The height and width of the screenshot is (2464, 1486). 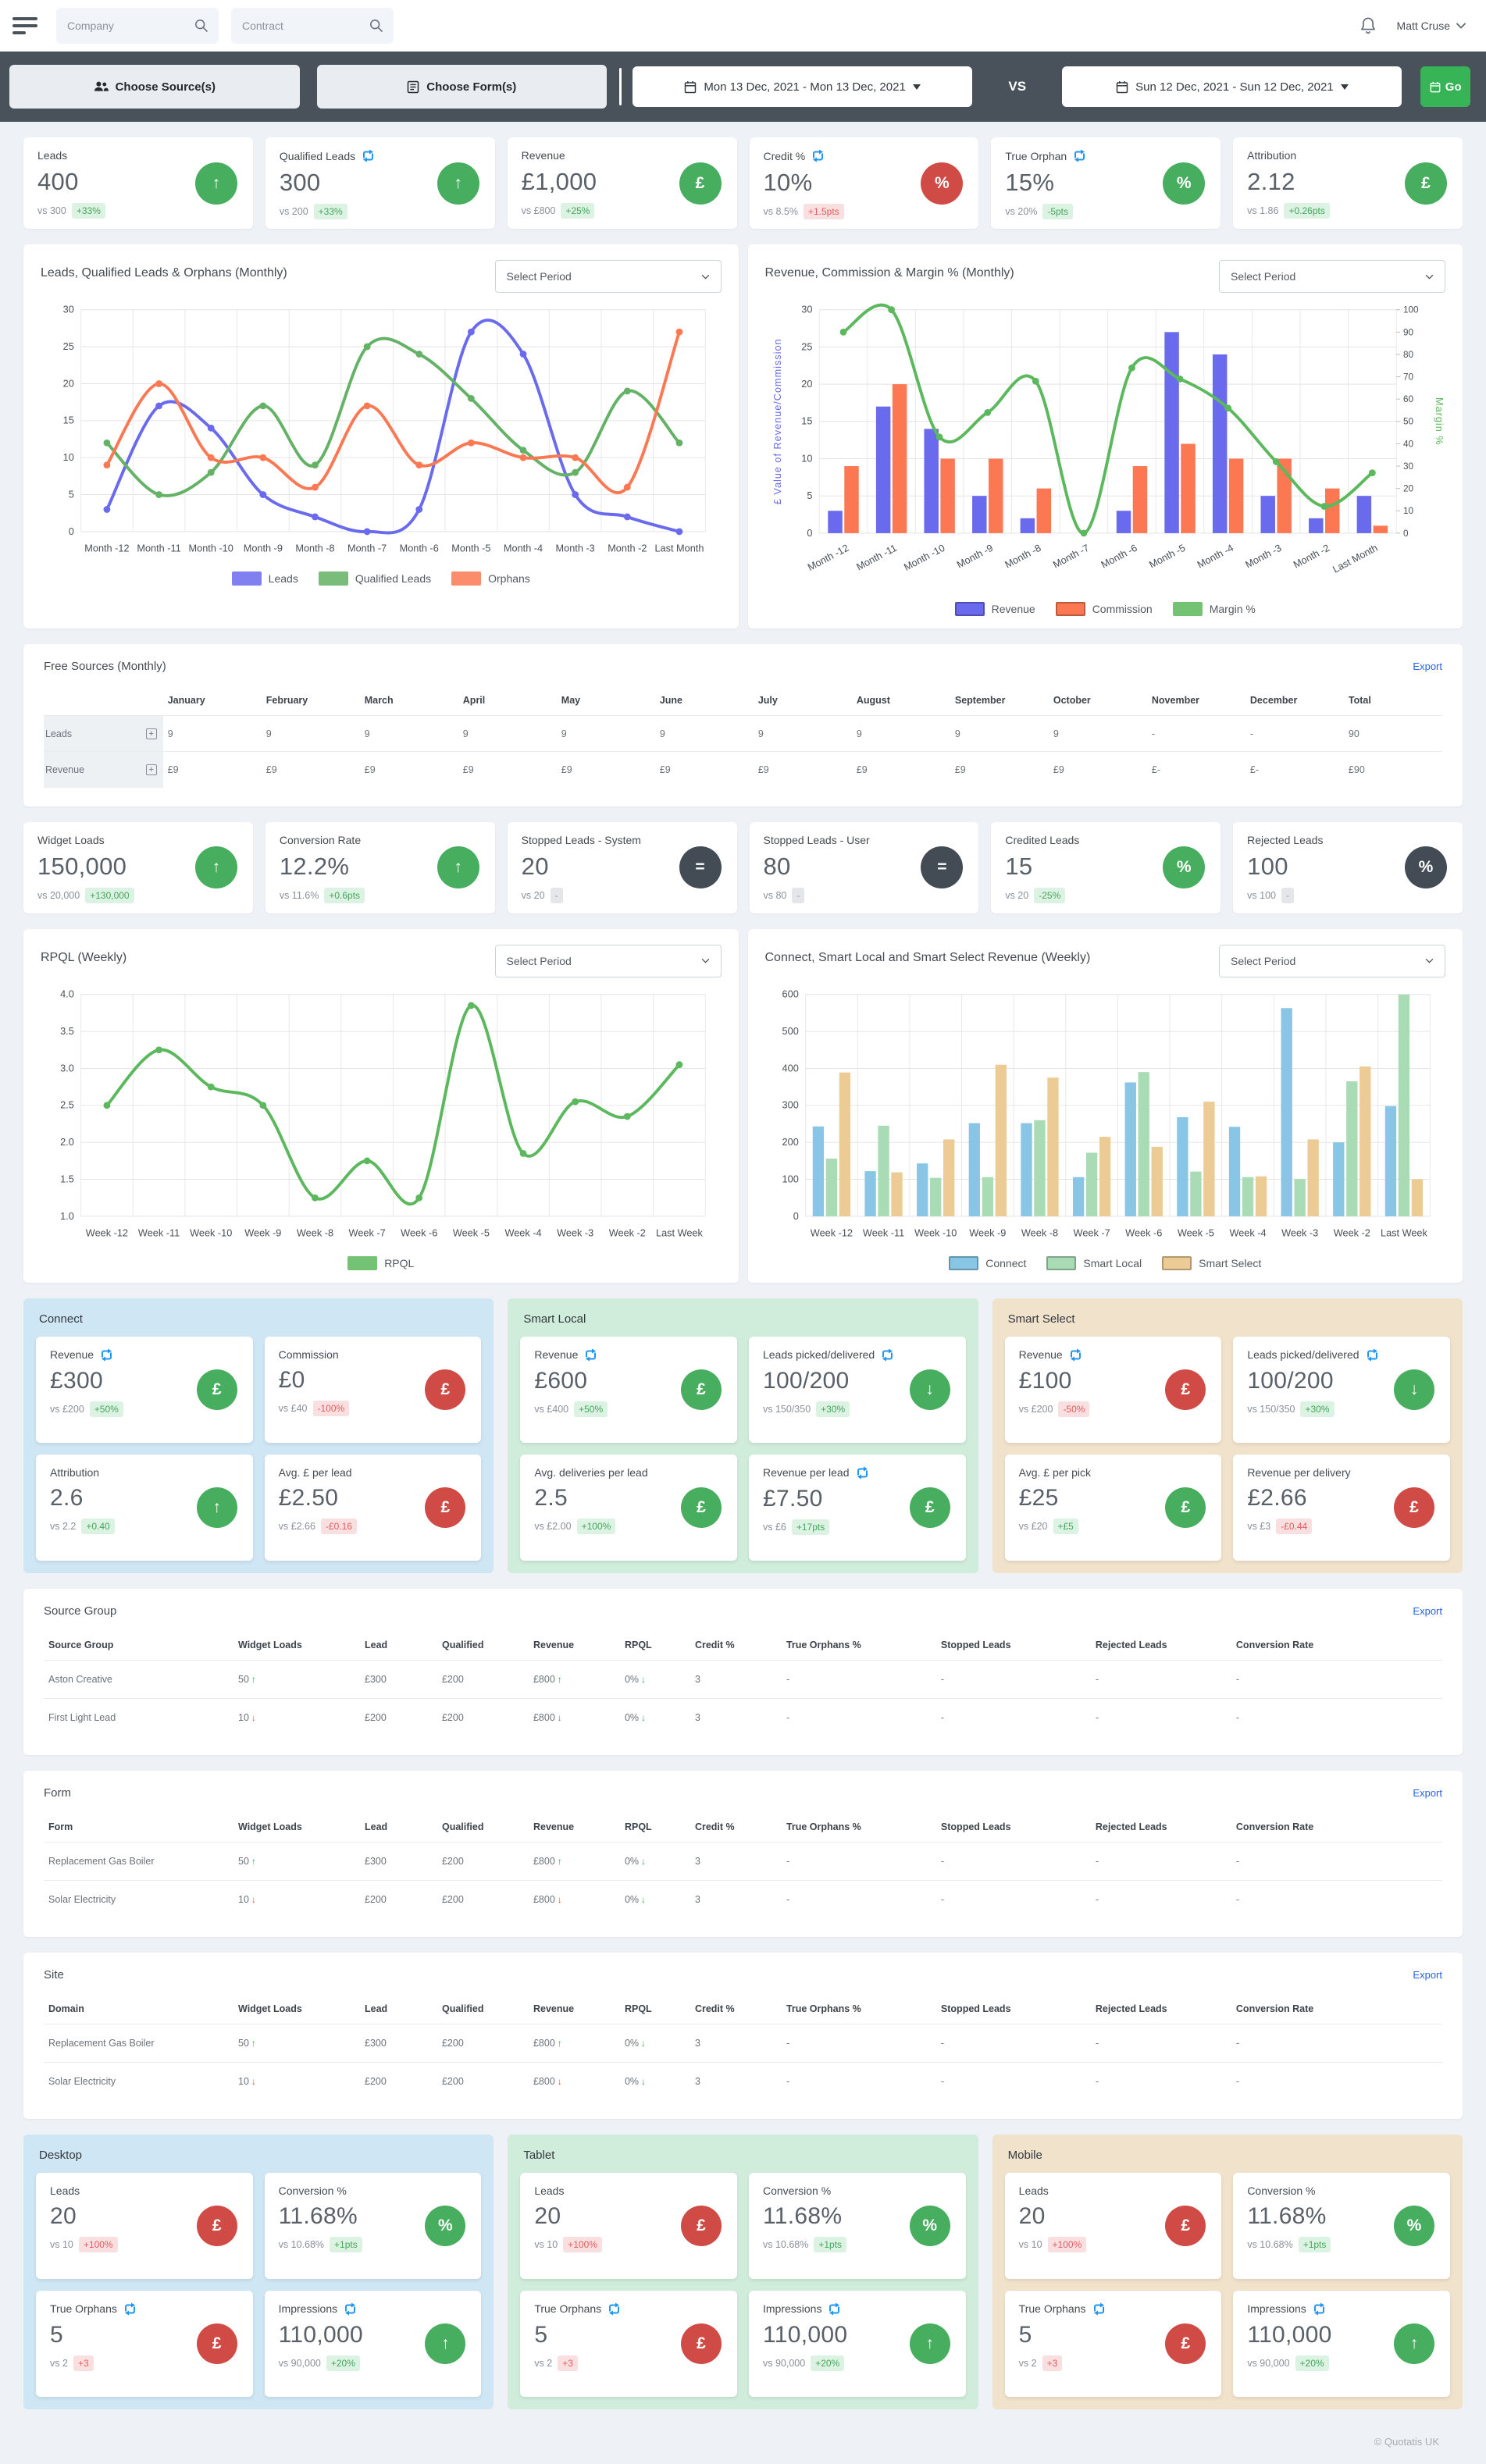 I want to click on kpi-compare: vs 200 +33%, so click(x=380, y=212).